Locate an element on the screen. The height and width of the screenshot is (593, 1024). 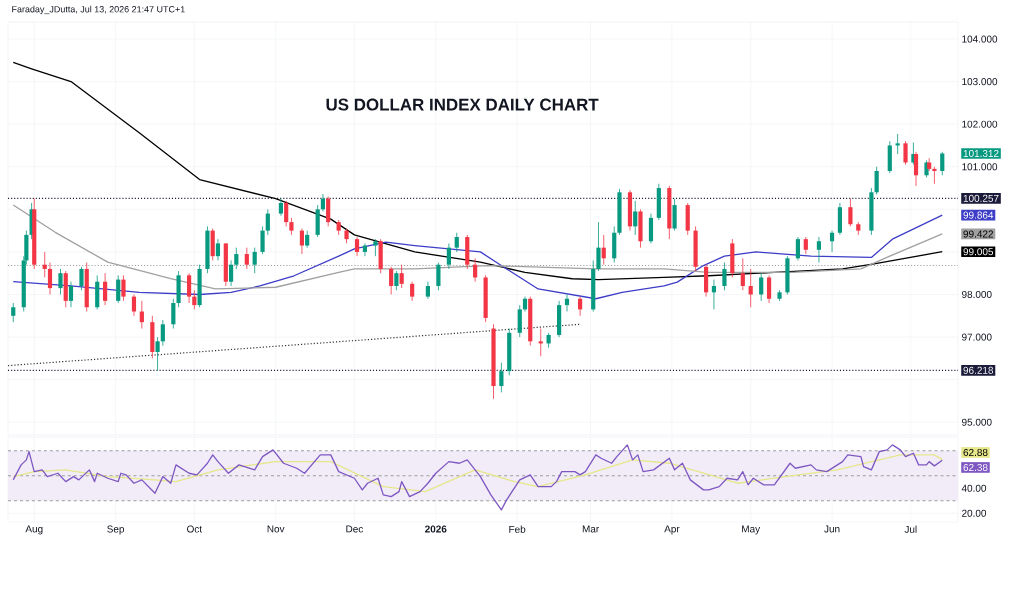
y-tick-label: 40.00 is located at coordinates (974, 488).